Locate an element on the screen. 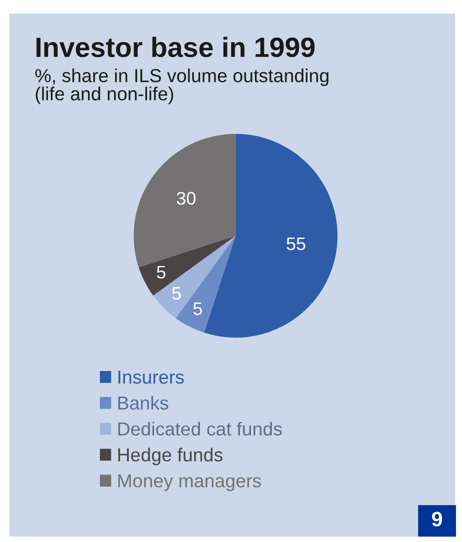 This screenshot has height=542, width=462. text: 9 is located at coordinates (437, 519).